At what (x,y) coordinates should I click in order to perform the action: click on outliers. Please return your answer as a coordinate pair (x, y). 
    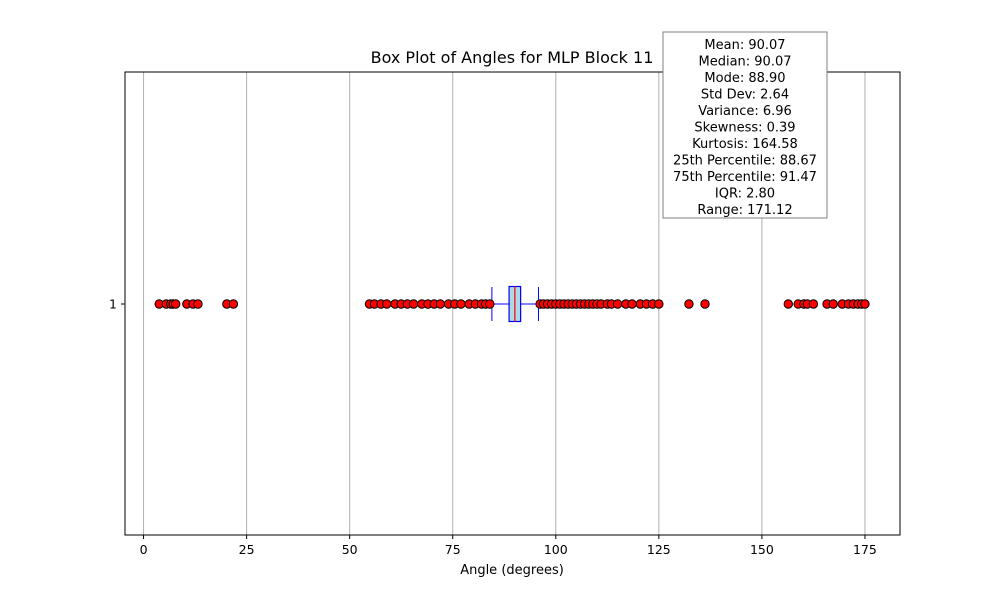
    Looking at the image, I should click on (512, 304).